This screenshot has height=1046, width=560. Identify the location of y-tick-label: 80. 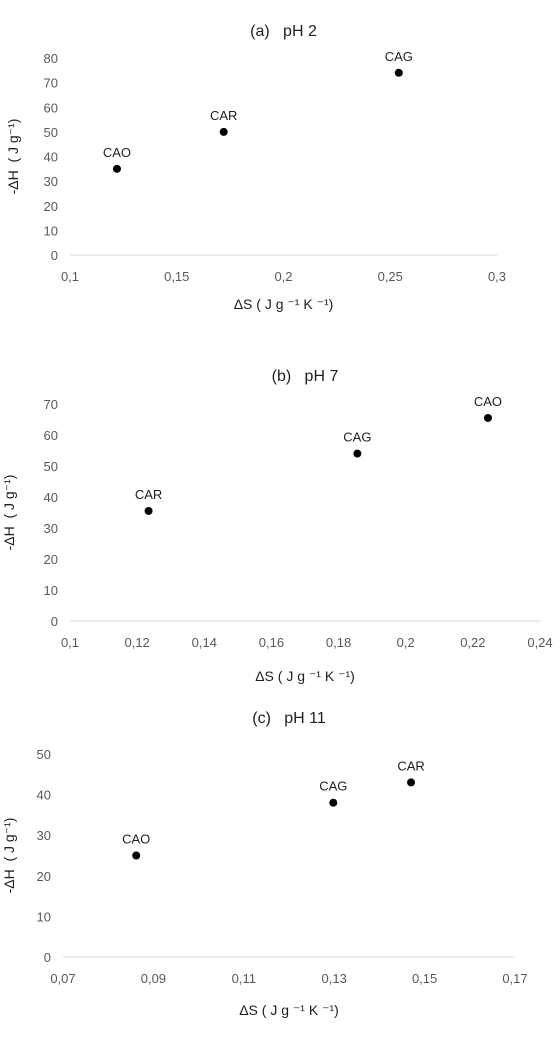
(51, 58).